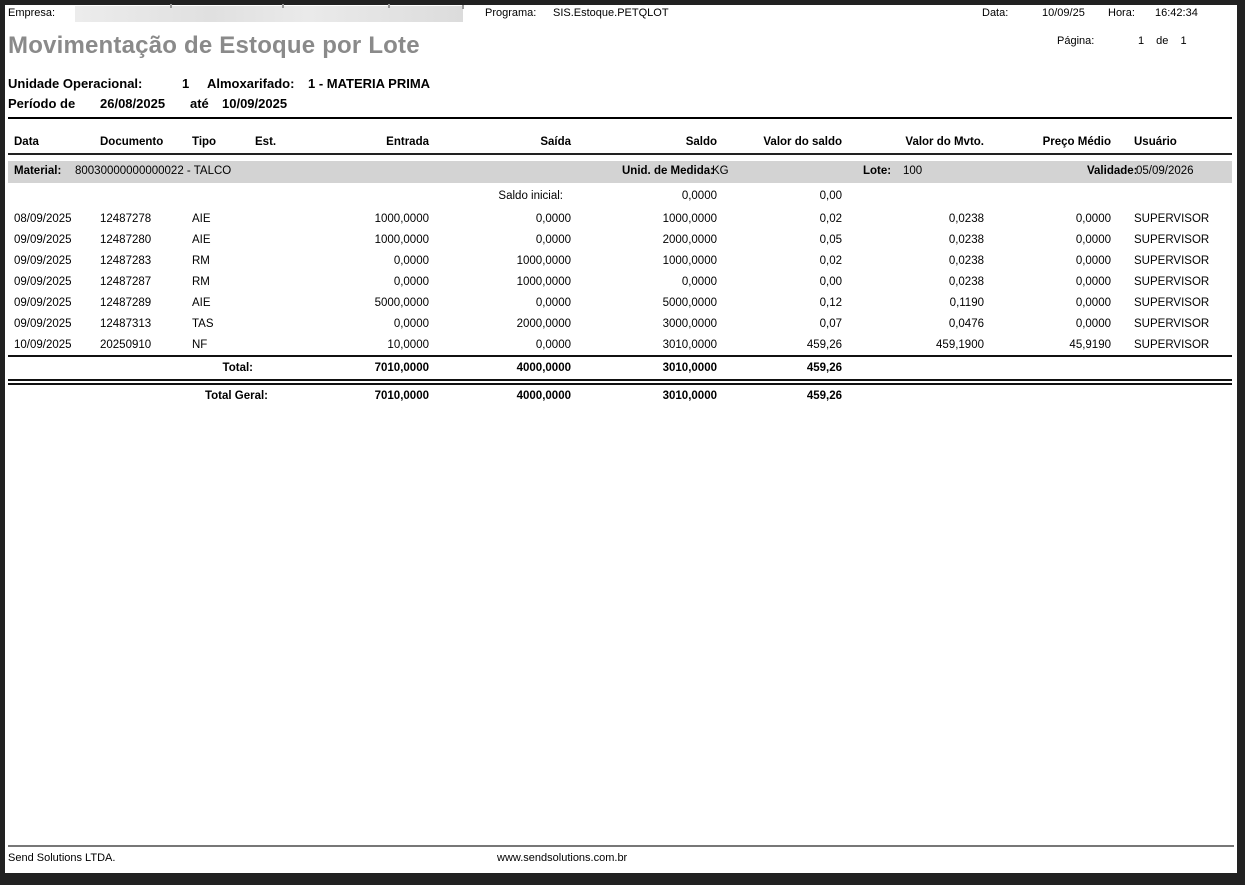 This screenshot has height=885, width=1245. What do you see at coordinates (689, 396) in the screenshot?
I see `total-geral-saldo: 3010,0000` at bounding box center [689, 396].